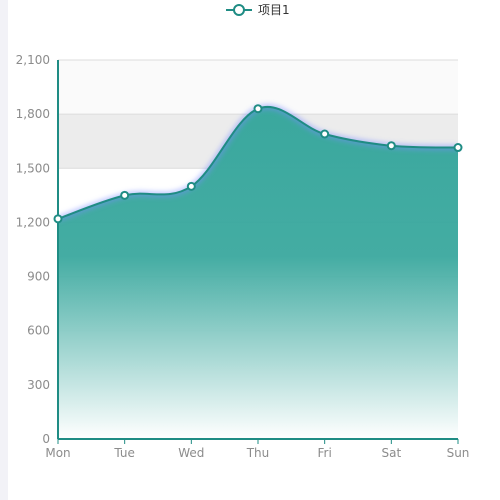 Image resolution: width=500 pixels, height=500 pixels. Describe the element at coordinates (239, 10) in the screenshot. I see `circle-line-legend-icon` at that location.